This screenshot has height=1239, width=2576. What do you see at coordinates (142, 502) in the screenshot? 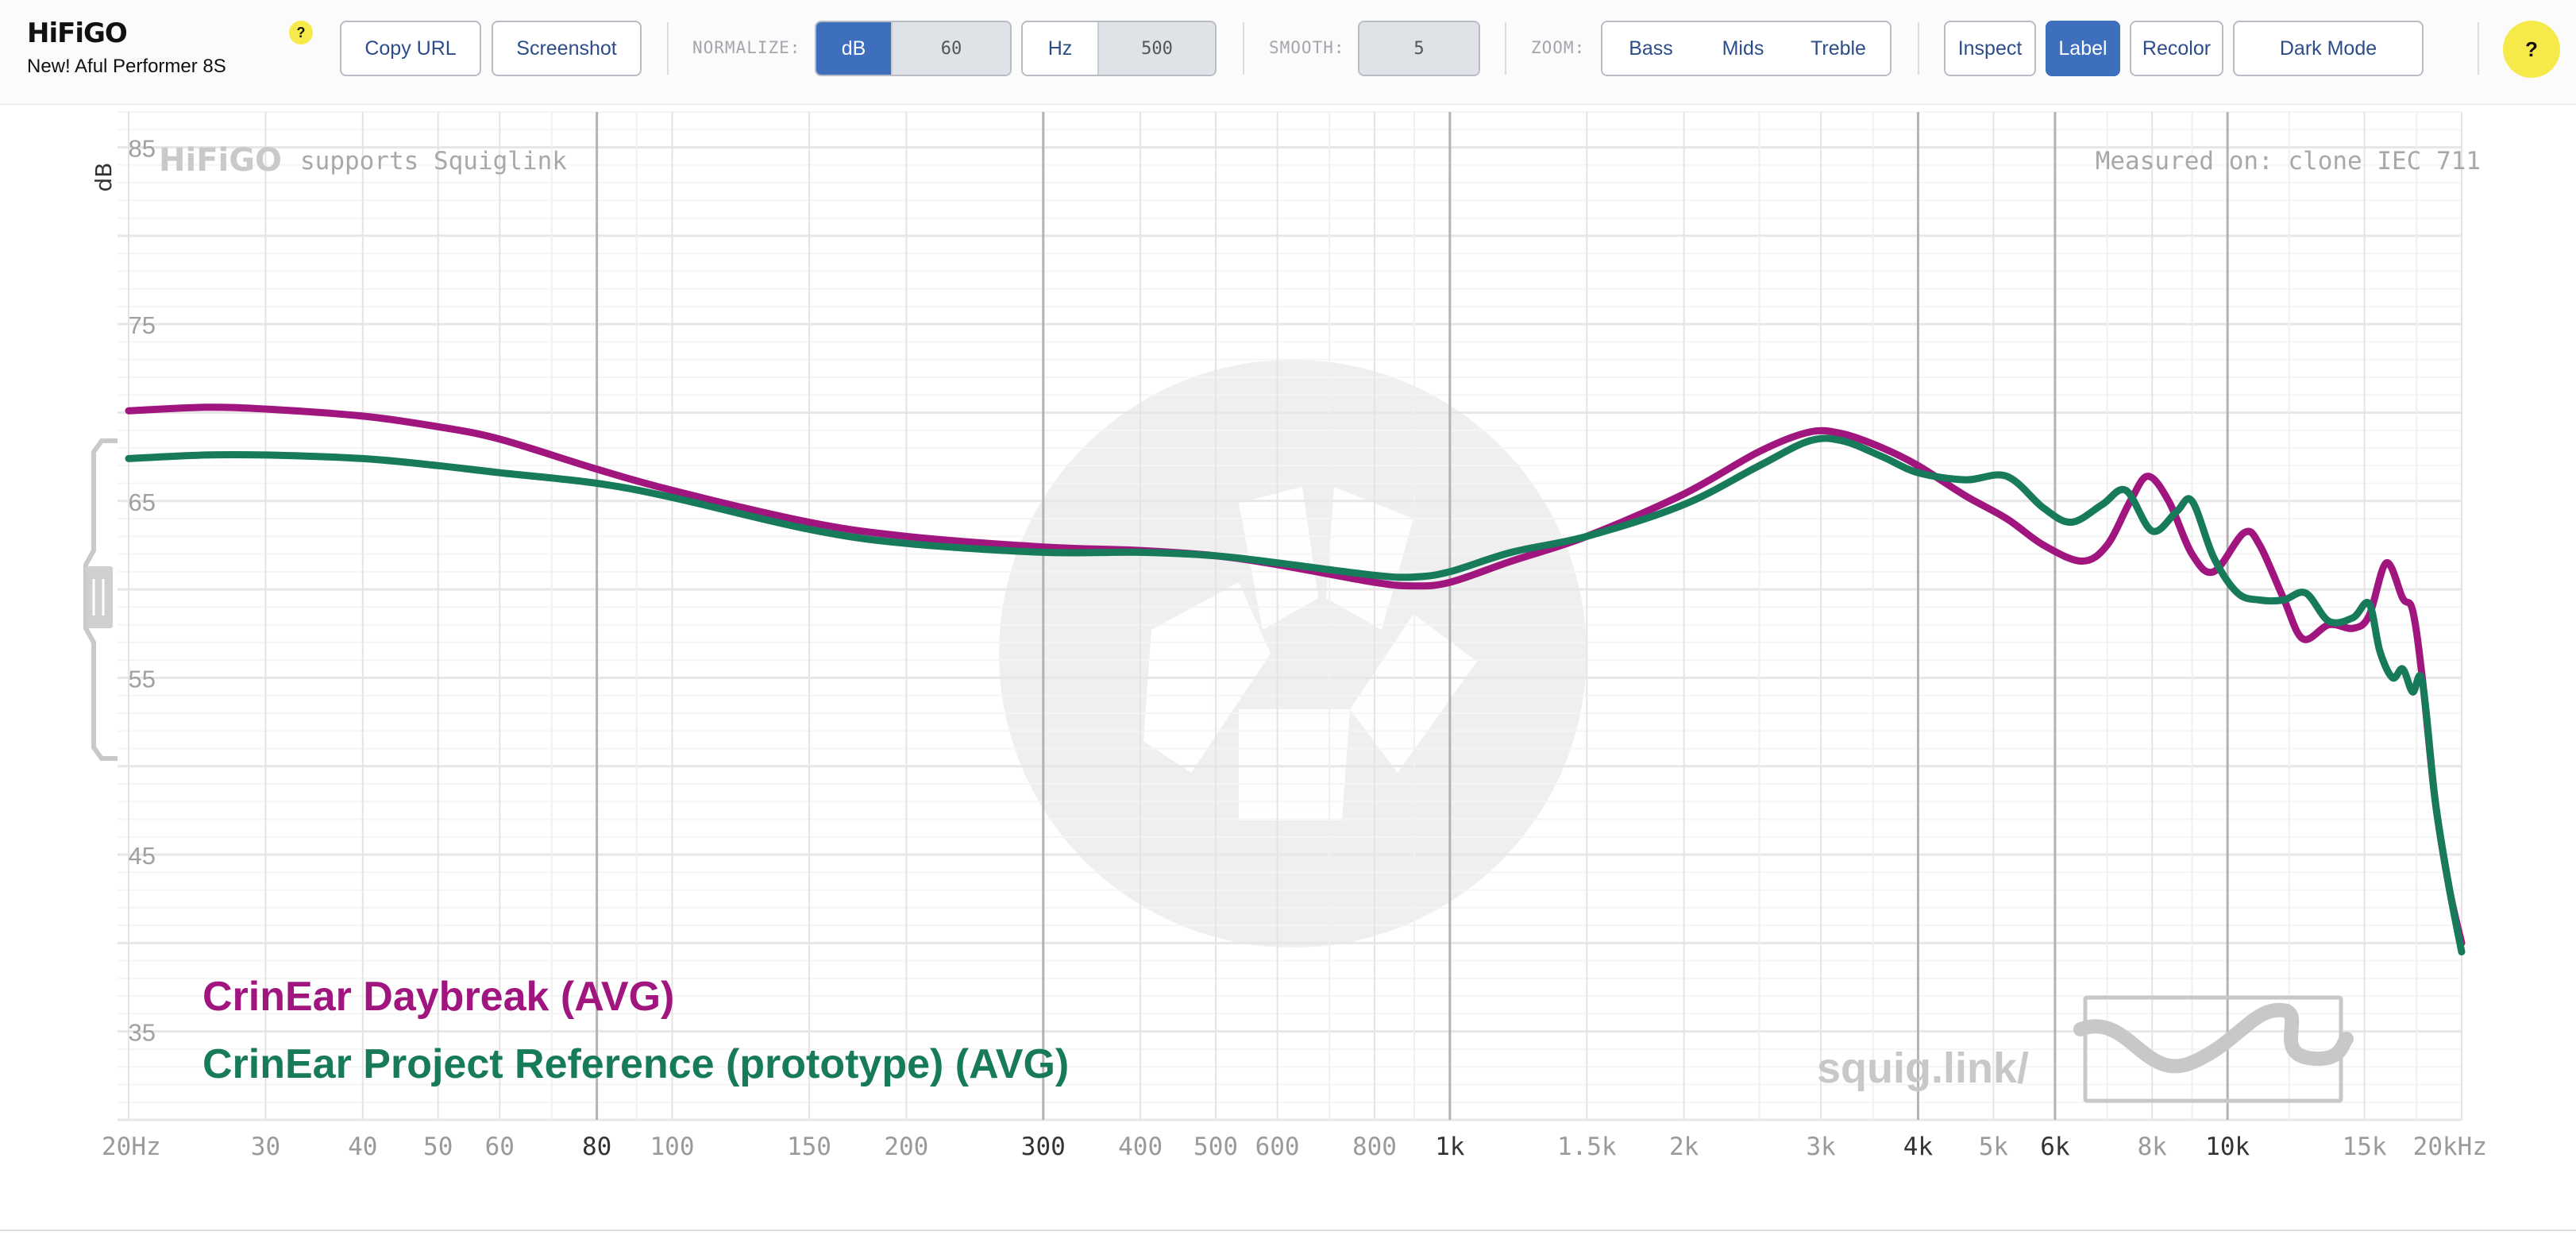
I see `y-tick-label: 65` at bounding box center [142, 502].